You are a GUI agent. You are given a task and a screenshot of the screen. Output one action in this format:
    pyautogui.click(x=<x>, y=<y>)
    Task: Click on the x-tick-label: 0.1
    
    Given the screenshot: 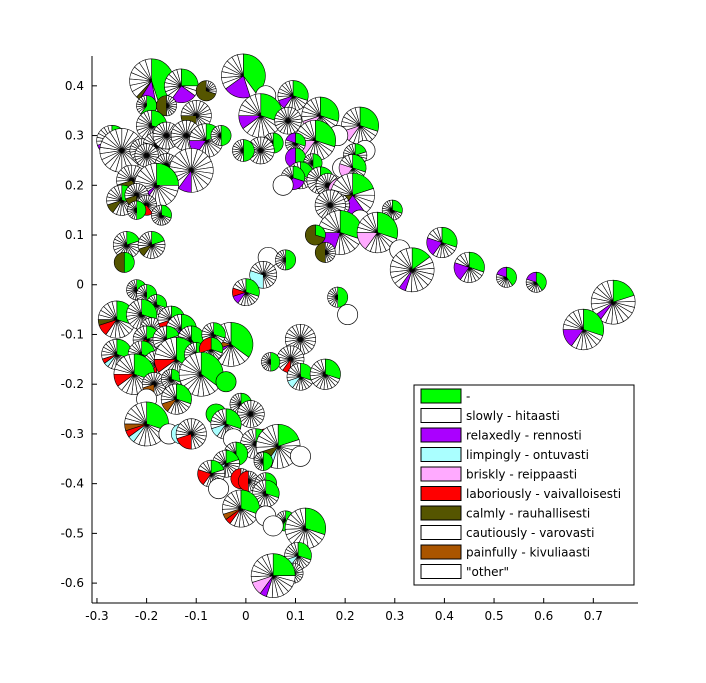 What is the action you would take?
    pyautogui.click(x=295, y=616)
    